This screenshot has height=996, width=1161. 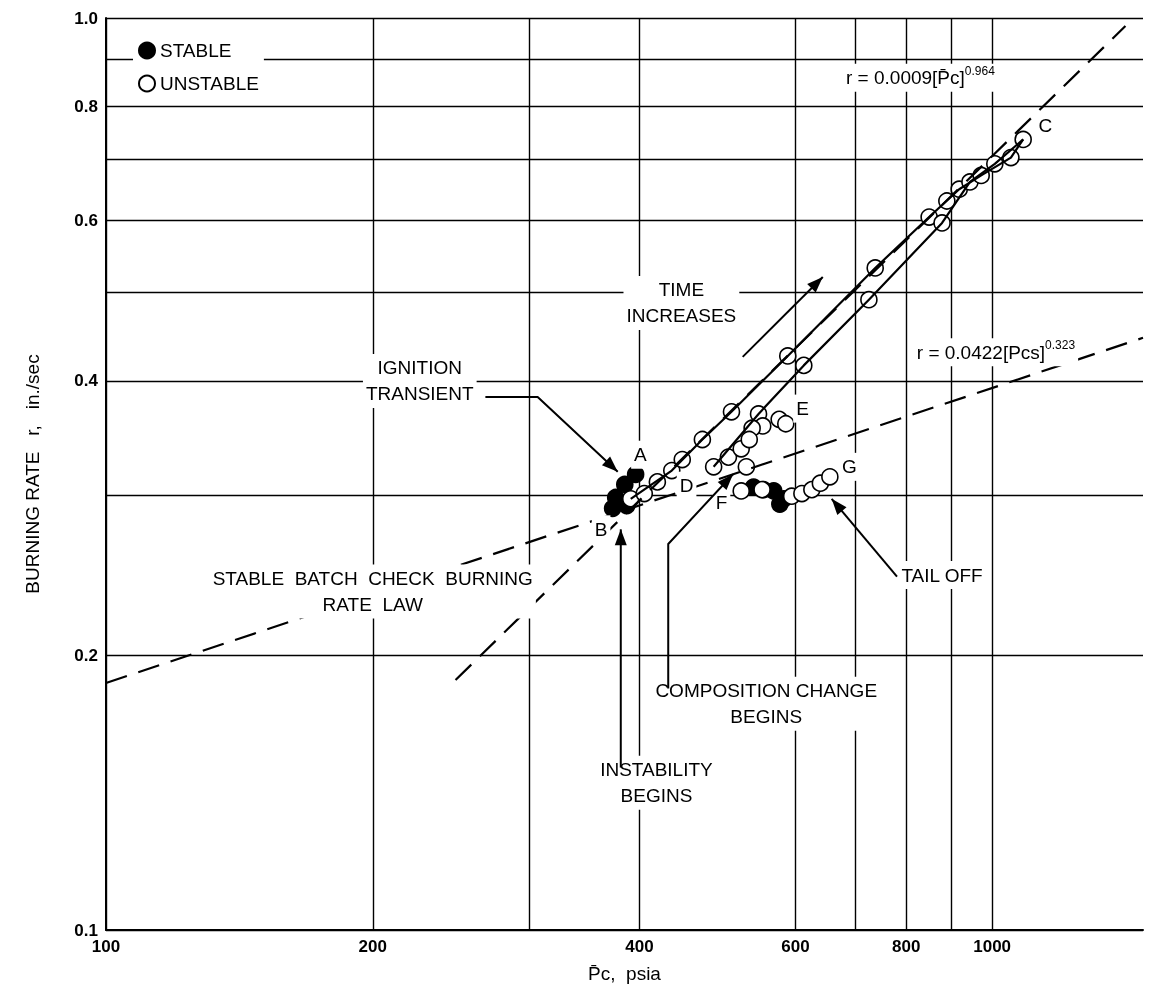 I want to click on y-axis-title: BURNING RATE r, in./sec, so click(x=32, y=474).